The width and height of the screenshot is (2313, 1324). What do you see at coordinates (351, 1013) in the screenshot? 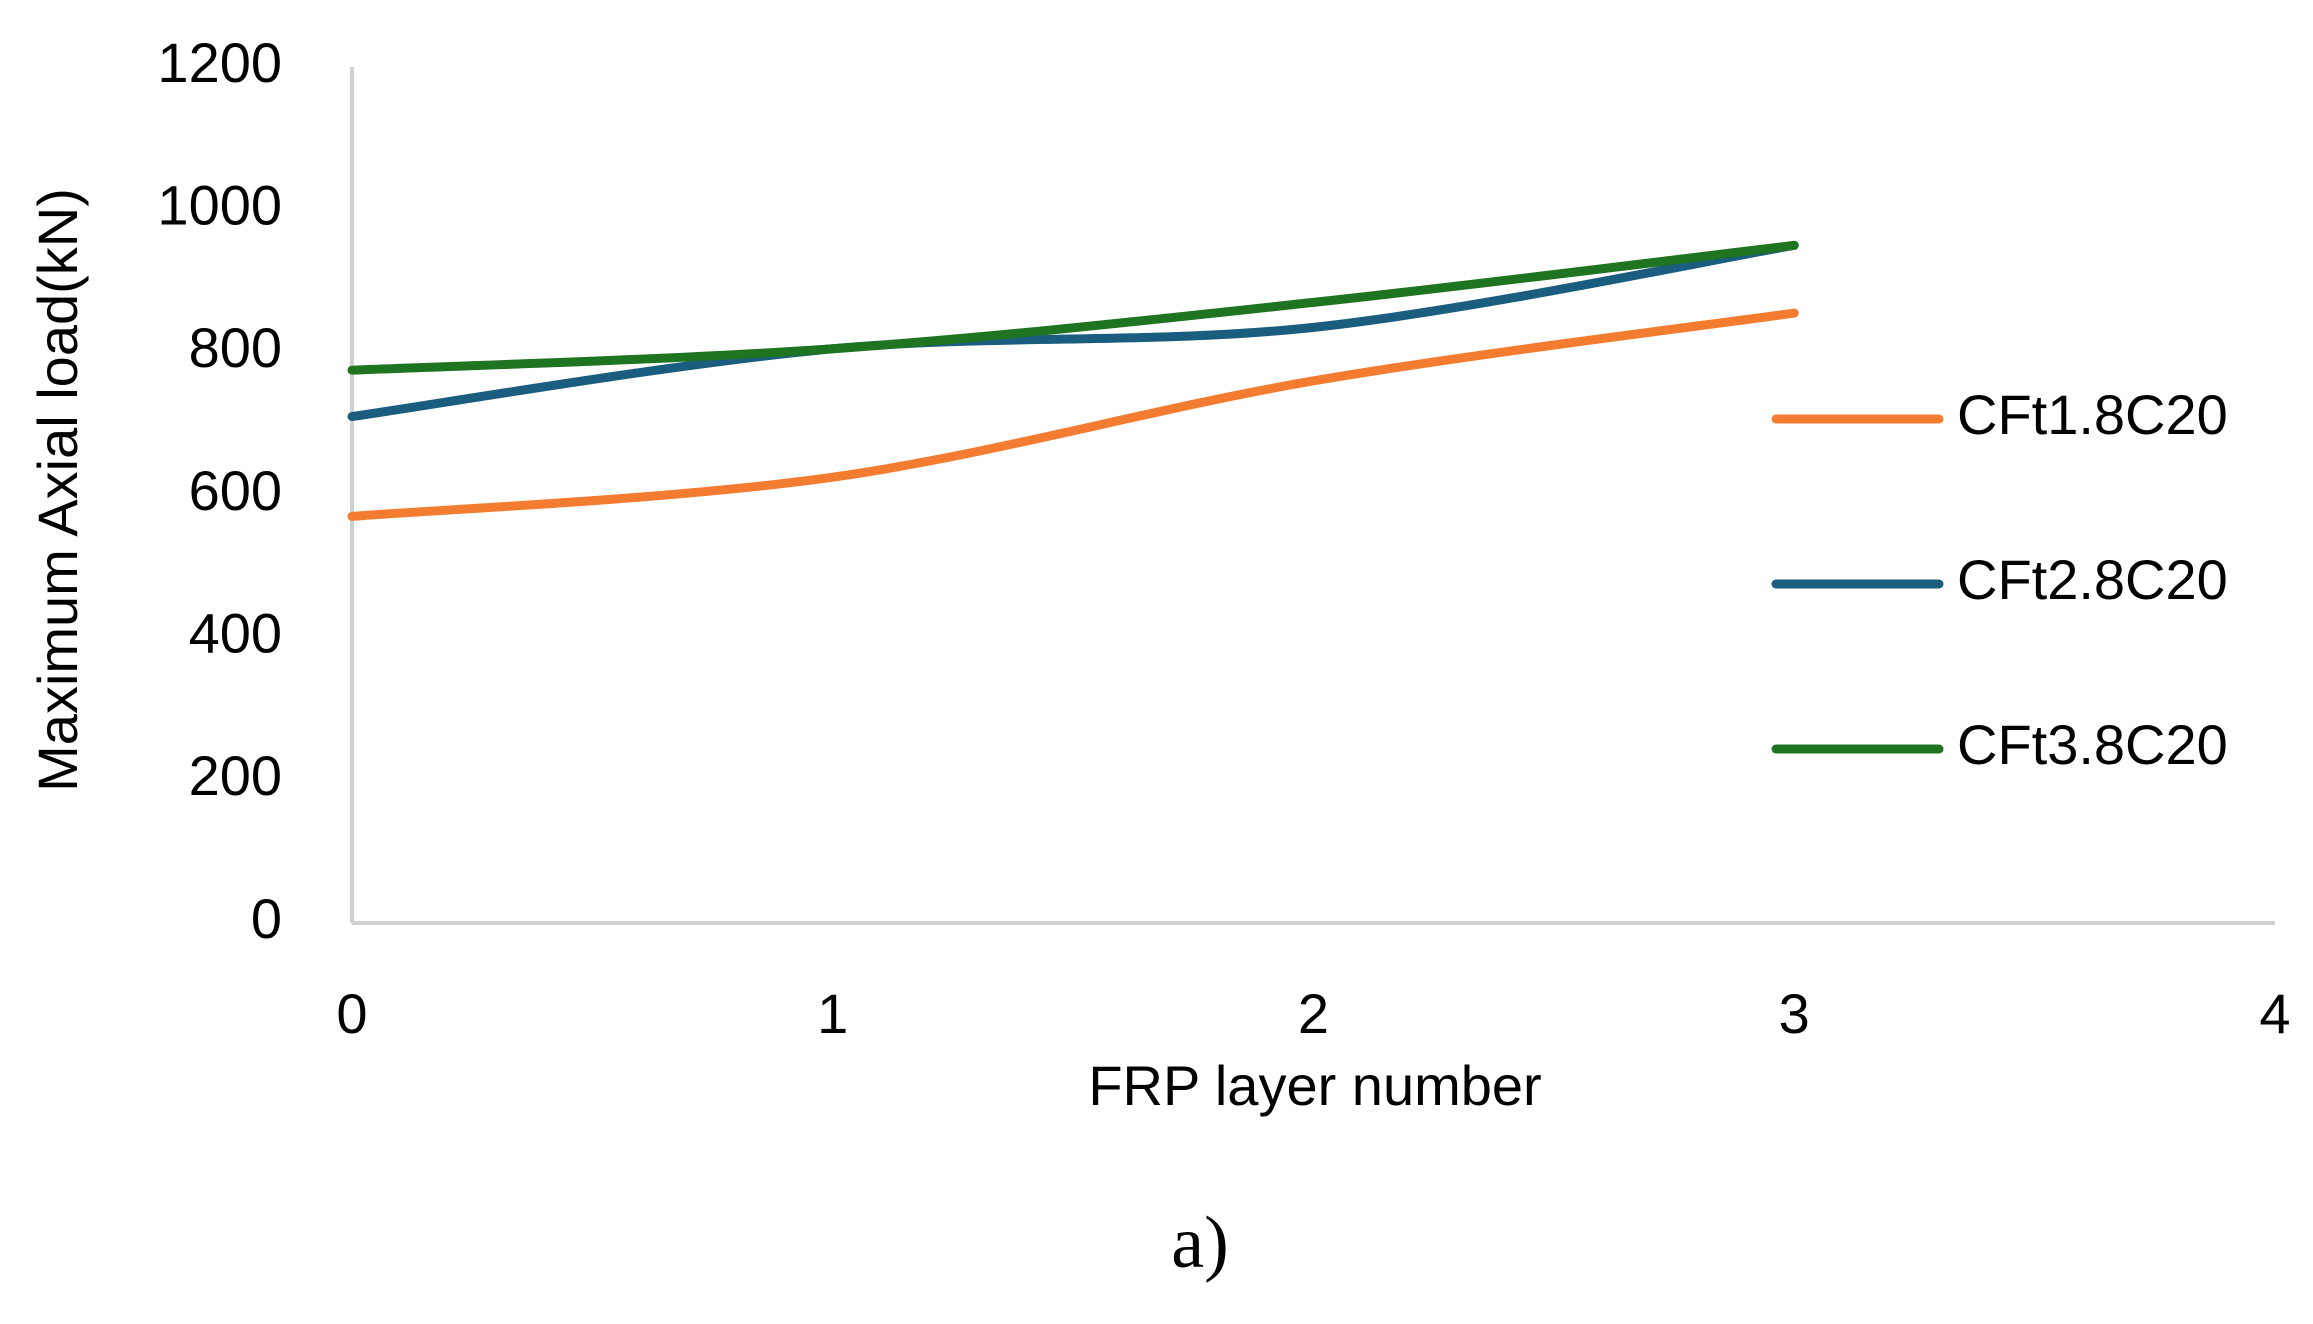
I see `x-tick-label: 0` at bounding box center [351, 1013].